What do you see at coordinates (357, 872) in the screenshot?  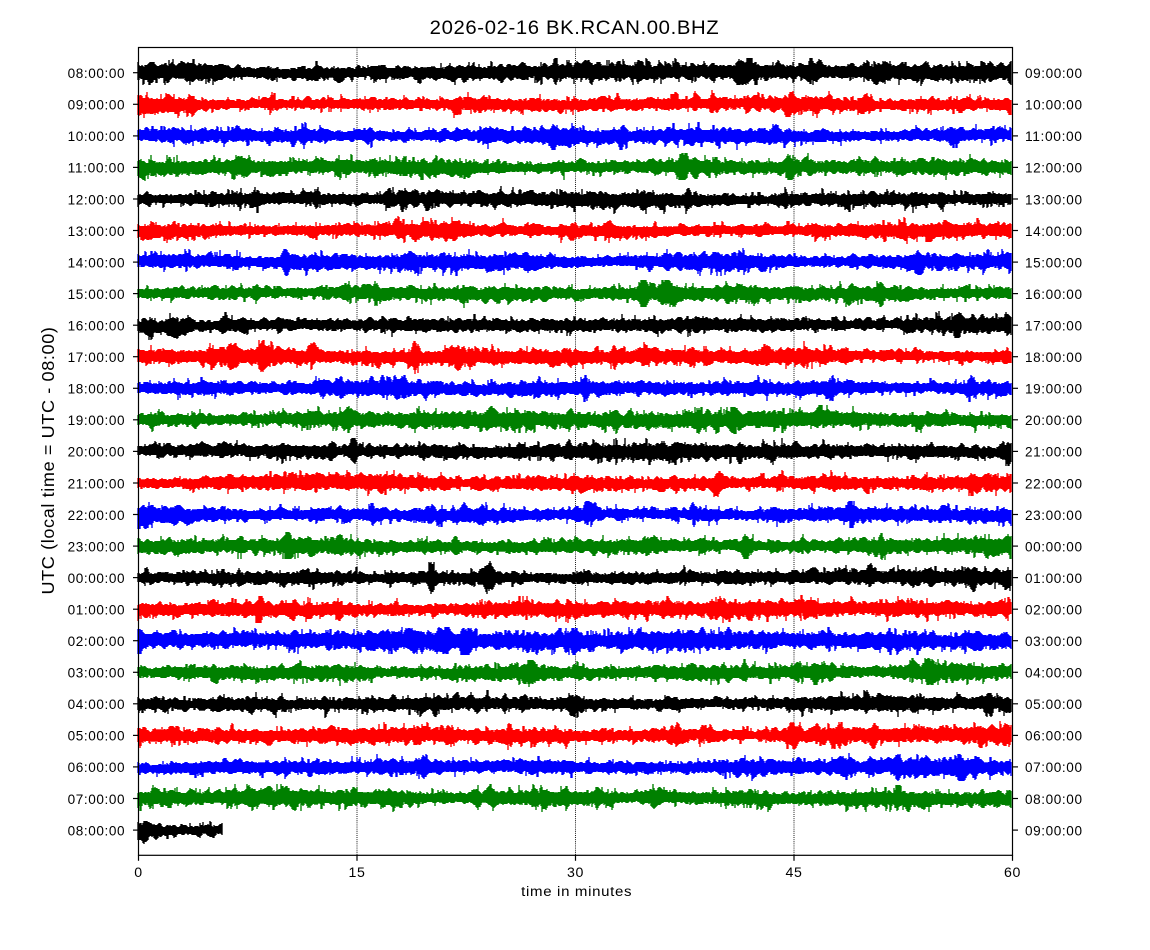 I see `svg-text: 15` at bounding box center [357, 872].